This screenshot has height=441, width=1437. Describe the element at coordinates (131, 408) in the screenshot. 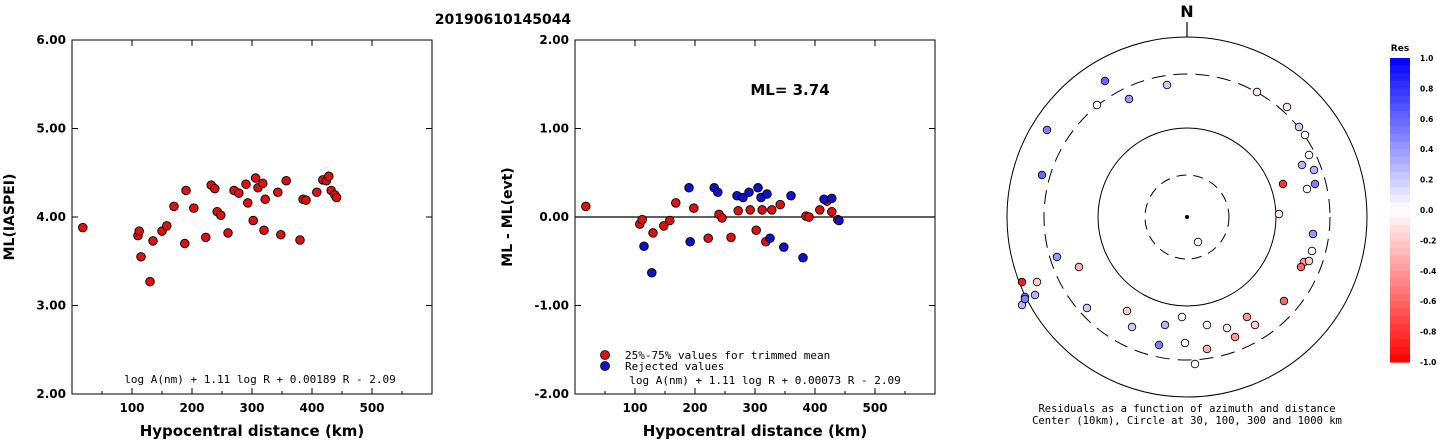

I see `left-xtick-label: 100` at that location.